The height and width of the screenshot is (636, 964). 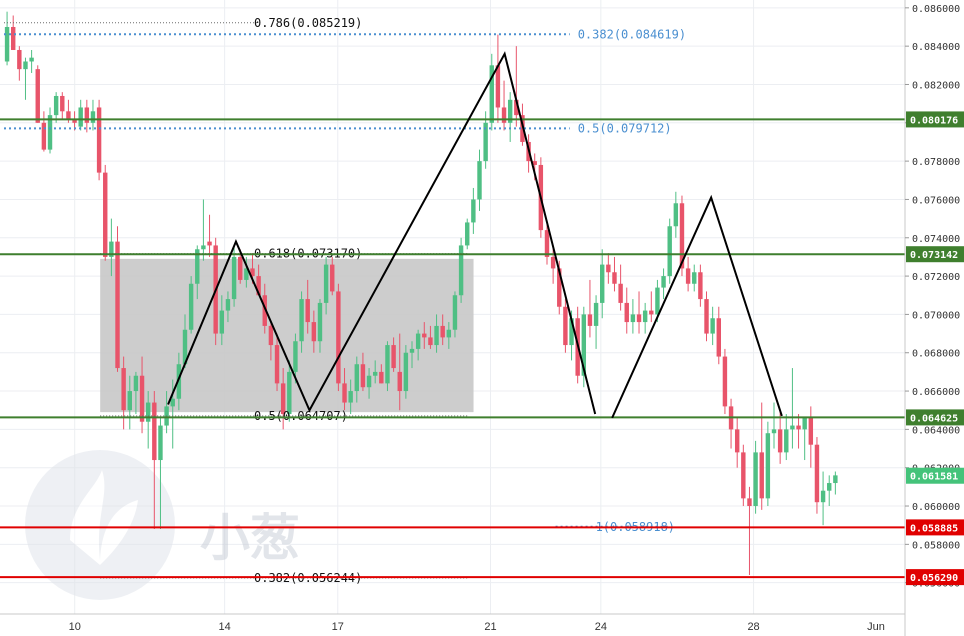 What do you see at coordinates (936, 354) in the screenshot?
I see `price-tick-label: 0.068000` at bounding box center [936, 354].